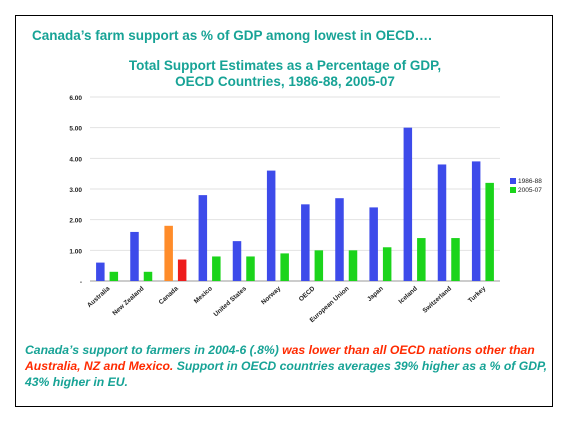 This screenshot has height=424, width=571. What do you see at coordinates (375, 294) in the screenshot?
I see `x-tick-label: Japan` at bounding box center [375, 294].